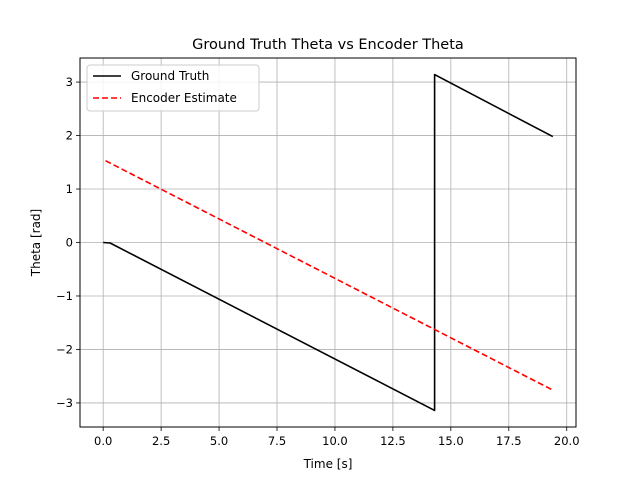 The image size is (640, 480). What do you see at coordinates (64, 349) in the screenshot?
I see `y-tick-label: −2` at bounding box center [64, 349].